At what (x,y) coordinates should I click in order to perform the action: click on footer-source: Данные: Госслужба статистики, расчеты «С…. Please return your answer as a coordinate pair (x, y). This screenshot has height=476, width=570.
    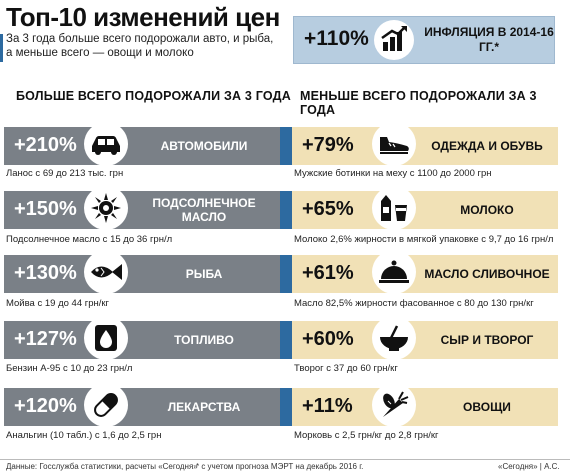
    Looking at the image, I should click on (102, 466).